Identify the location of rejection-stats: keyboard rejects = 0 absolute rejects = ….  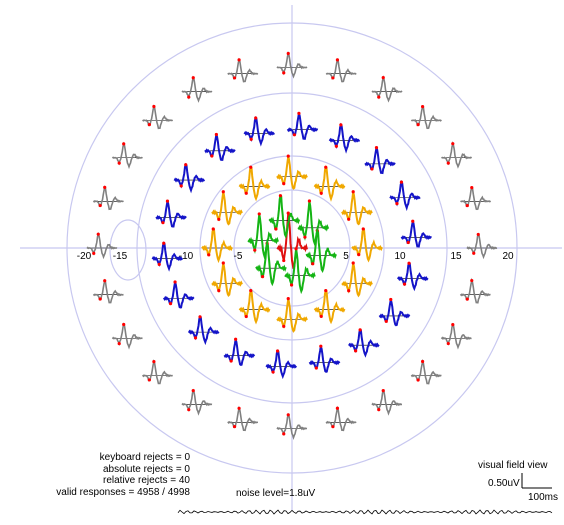
(104, 475).